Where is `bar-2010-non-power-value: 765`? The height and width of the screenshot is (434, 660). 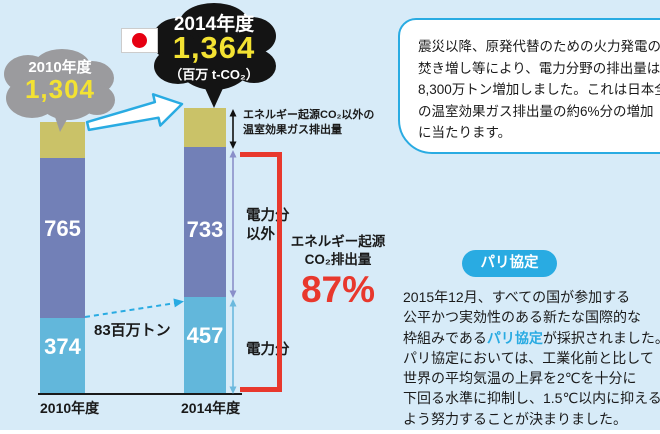
bar-2010-non-power-value: 765 is located at coordinates (62, 228).